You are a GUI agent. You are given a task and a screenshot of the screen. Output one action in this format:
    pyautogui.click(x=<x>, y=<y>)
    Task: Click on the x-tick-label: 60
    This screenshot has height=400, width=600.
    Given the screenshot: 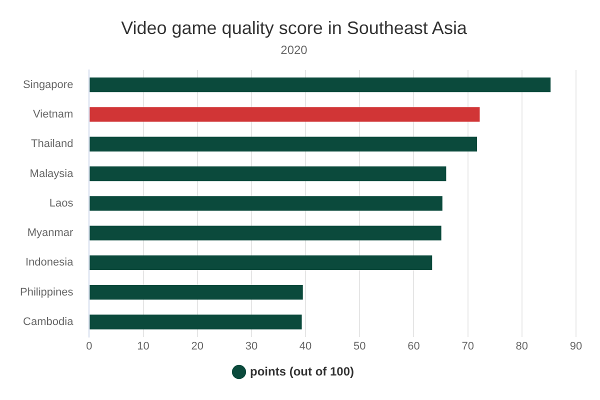 What is the action you would take?
    pyautogui.click(x=414, y=346)
    